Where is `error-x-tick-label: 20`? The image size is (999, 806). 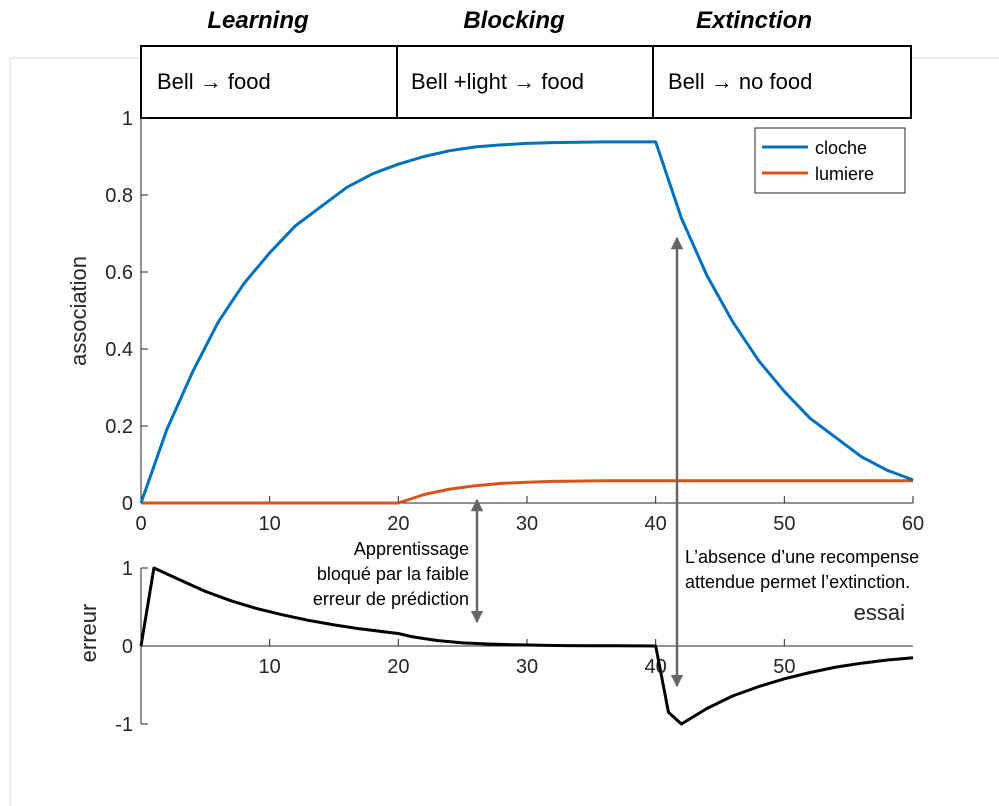
error-x-tick-label: 20 is located at coordinates (398, 667).